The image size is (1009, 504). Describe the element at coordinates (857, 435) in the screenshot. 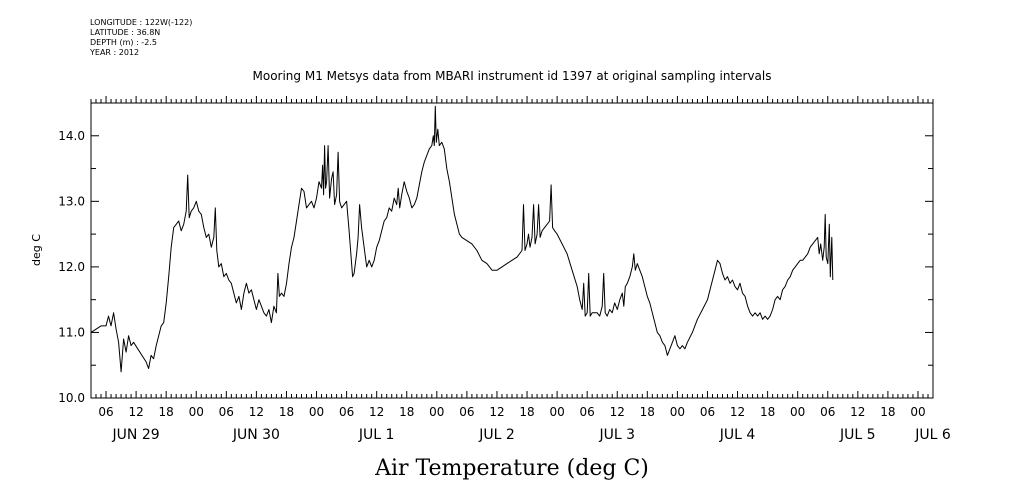

I see `x-day-label: JUL 5` at that location.